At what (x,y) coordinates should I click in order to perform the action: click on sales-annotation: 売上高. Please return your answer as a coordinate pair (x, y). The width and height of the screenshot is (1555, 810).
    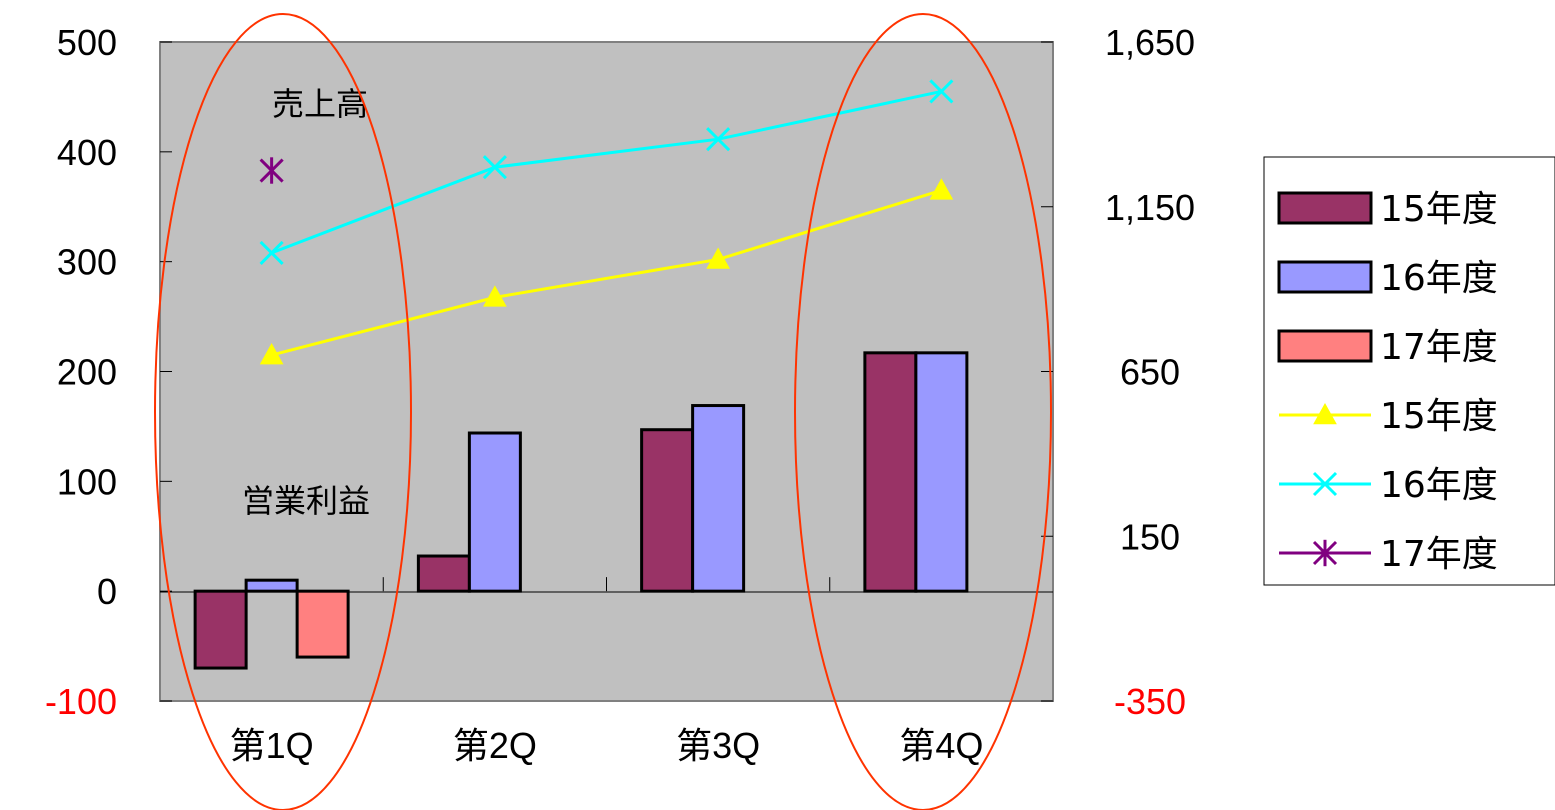
    Looking at the image, I should click on (320, 104).